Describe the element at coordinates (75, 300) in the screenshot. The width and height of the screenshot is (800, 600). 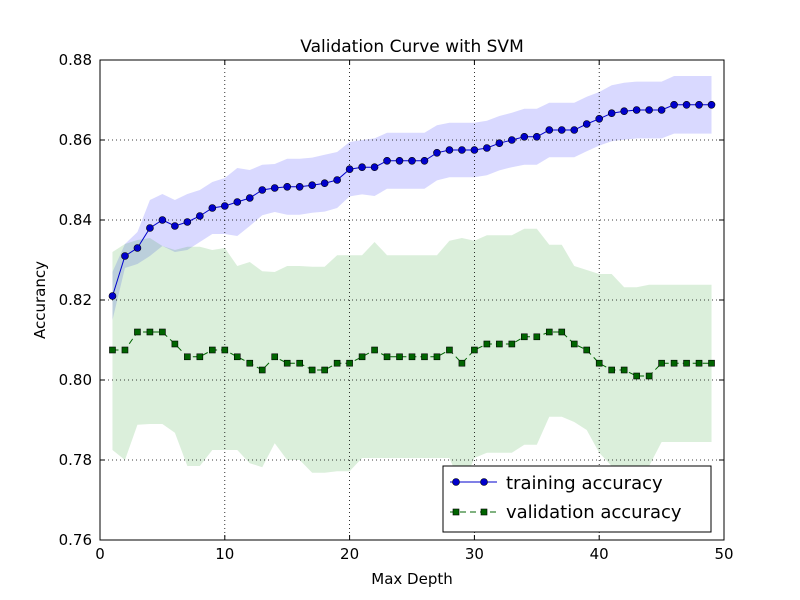
I see `y-tick-label: 0.82` at that location.